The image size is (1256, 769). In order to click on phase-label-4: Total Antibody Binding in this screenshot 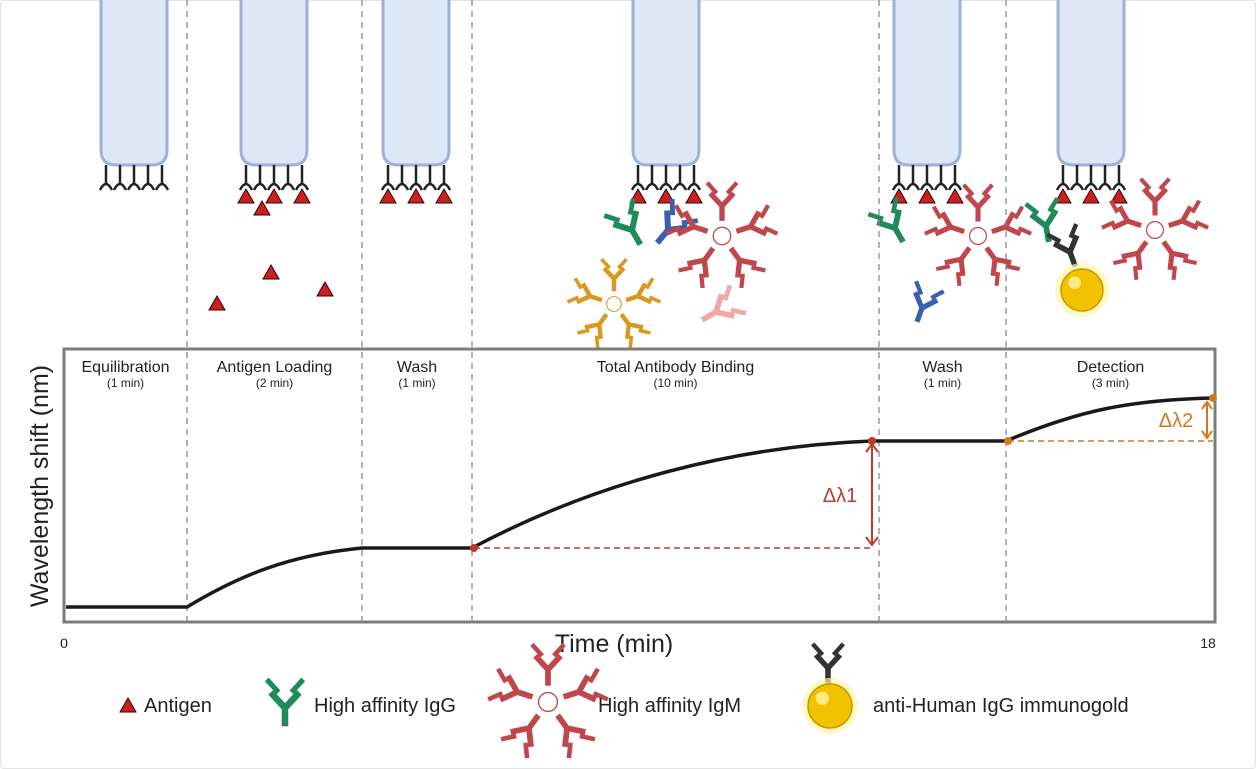, I will do `click(675, 367)`.